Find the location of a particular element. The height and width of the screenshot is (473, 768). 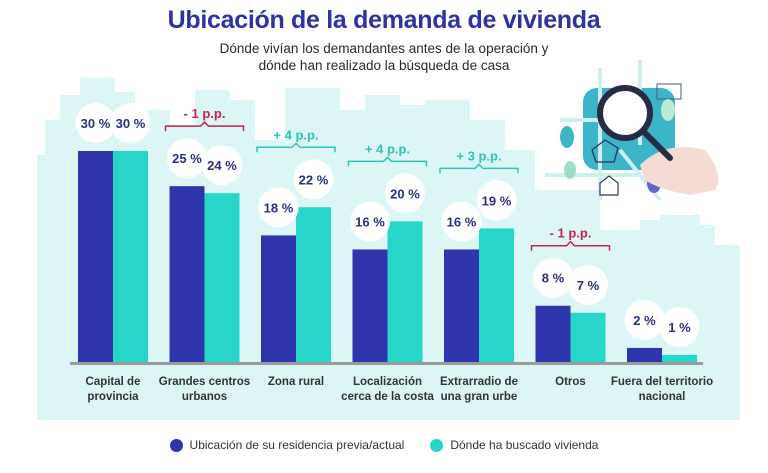

value-label: 18 % is located at coordinates (279, 207).